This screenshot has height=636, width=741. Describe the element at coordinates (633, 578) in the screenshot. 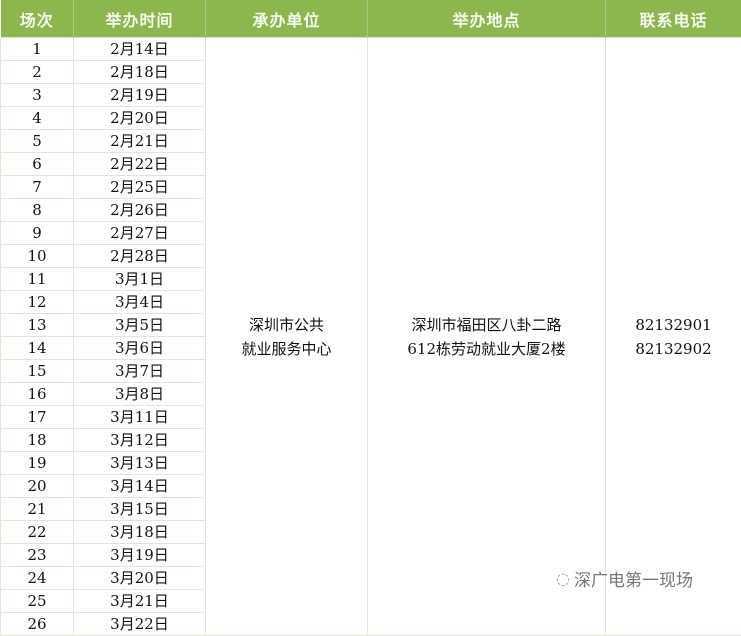

I see `watermark-text: 深广电第一现场` at that location.